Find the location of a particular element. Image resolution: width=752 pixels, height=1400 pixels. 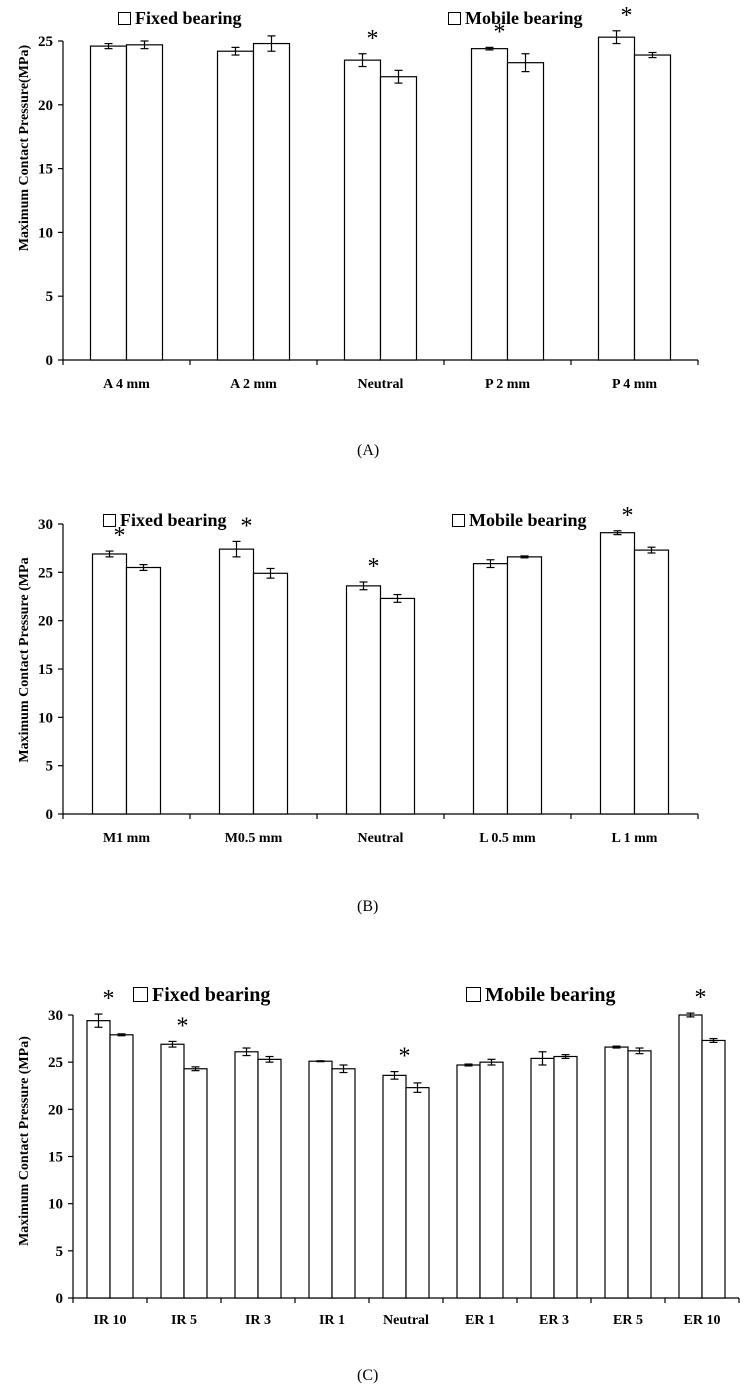

x-tick-label-c: IR 3 is located at coordinates (258, 1320).